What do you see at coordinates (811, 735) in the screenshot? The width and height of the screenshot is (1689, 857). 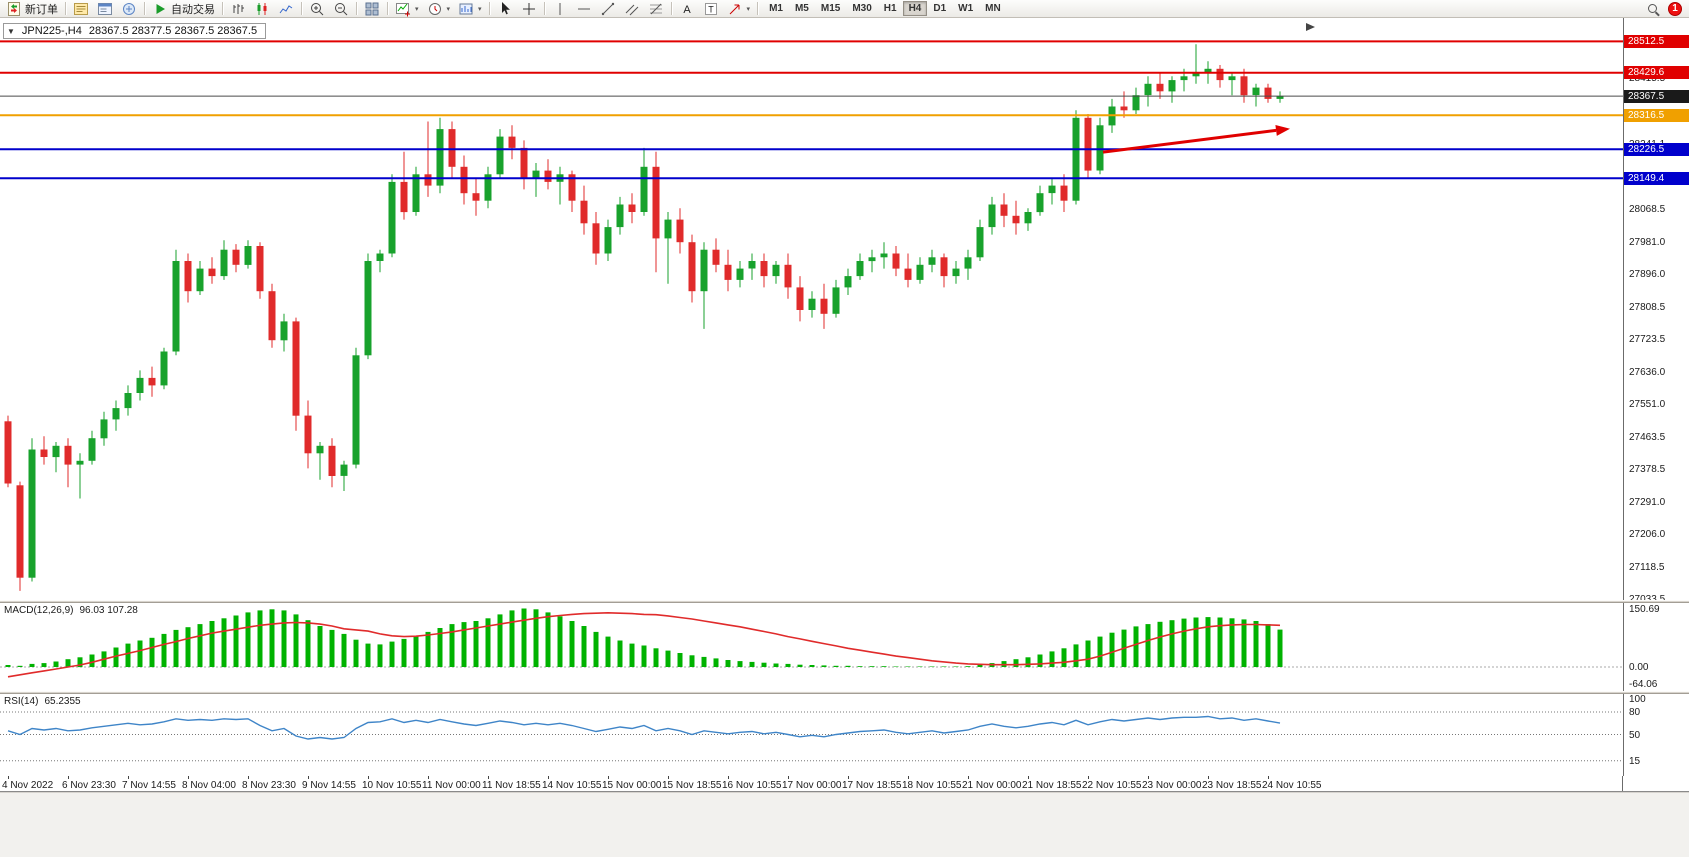 I see `rsi-chart` at bounding box center [811, 735].